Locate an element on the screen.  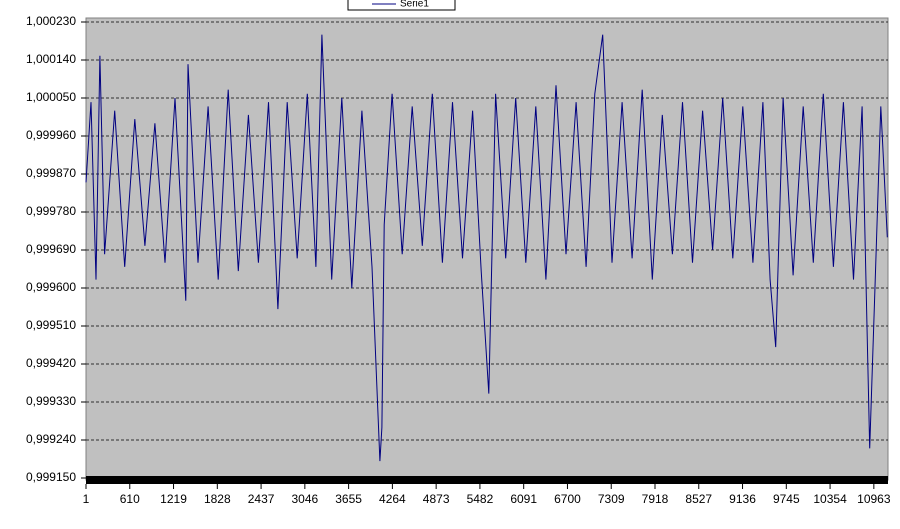
y-tick-label: 0,999240 is located at coordinates (51, 439).